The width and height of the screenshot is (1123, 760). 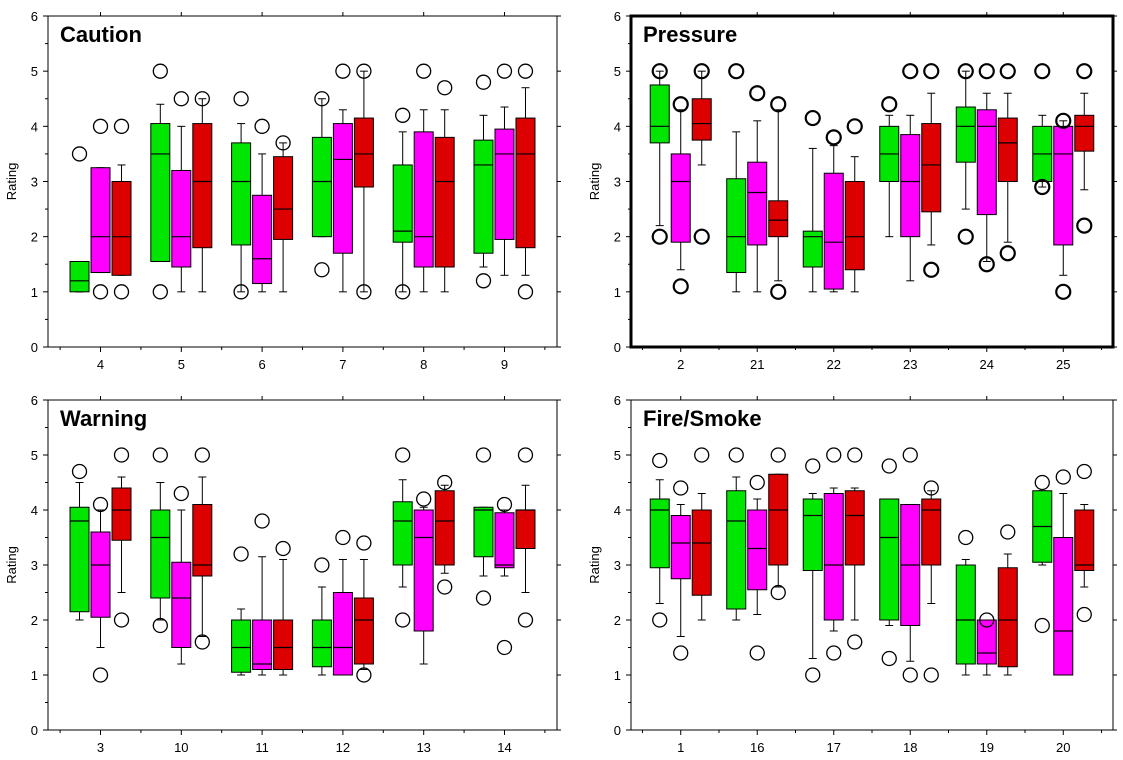 What do you see at coordinates (1084, 148) in the screenshot?
I see `box-25-red` at bounding box center [1084, 148].